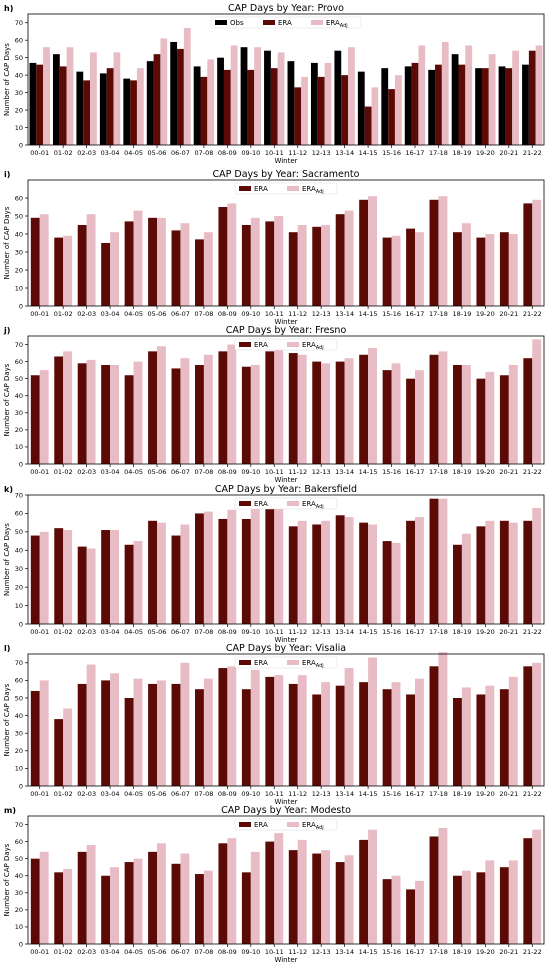 The image size is (550, 963). Describe the element at coordinates (274, 952) in the screenshot. I see `x-tick-label: 10-11` at that location.